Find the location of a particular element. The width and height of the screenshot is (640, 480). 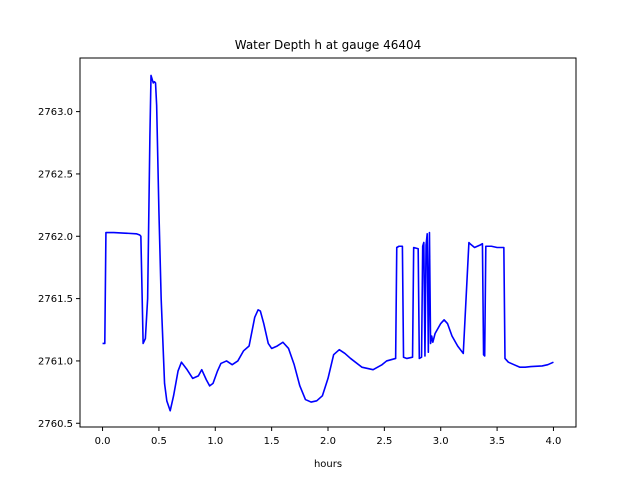

chart-title: Water Depth h at gauge 46404 is located at coordinates (328, 45).